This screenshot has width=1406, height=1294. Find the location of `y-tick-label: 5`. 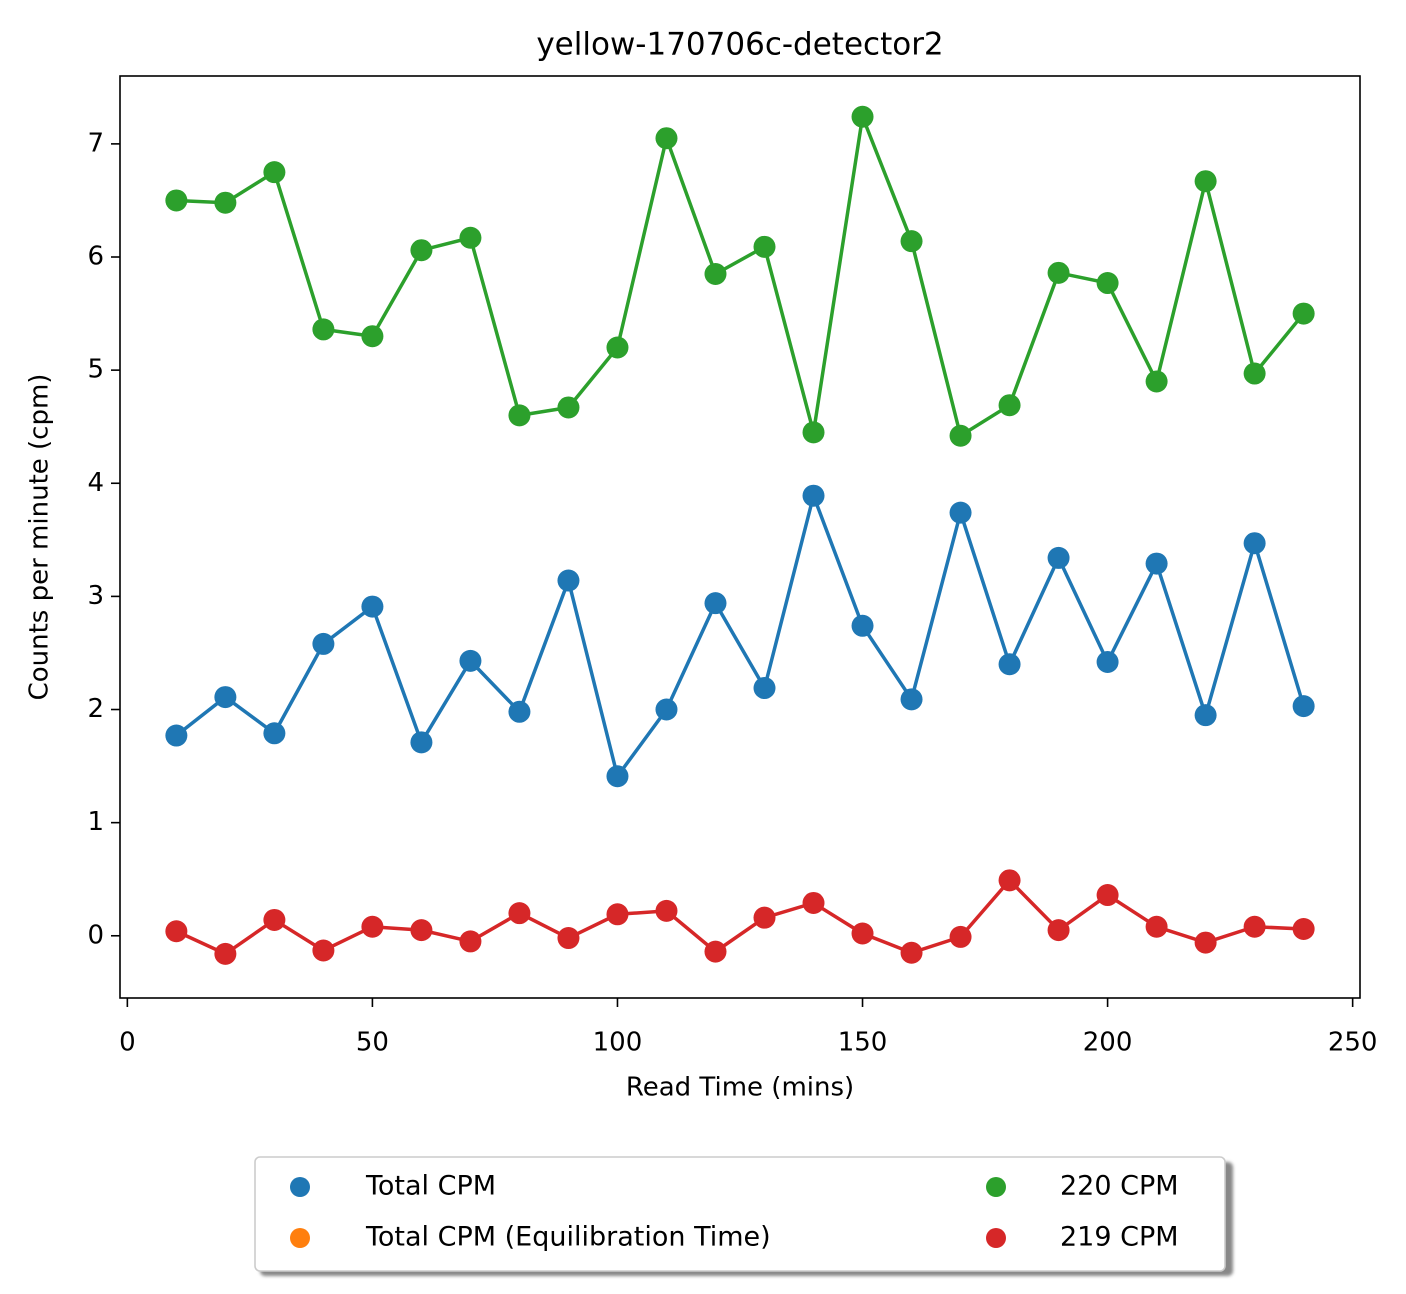

y-tick-label: 5 is located at coordinates (95, 370).